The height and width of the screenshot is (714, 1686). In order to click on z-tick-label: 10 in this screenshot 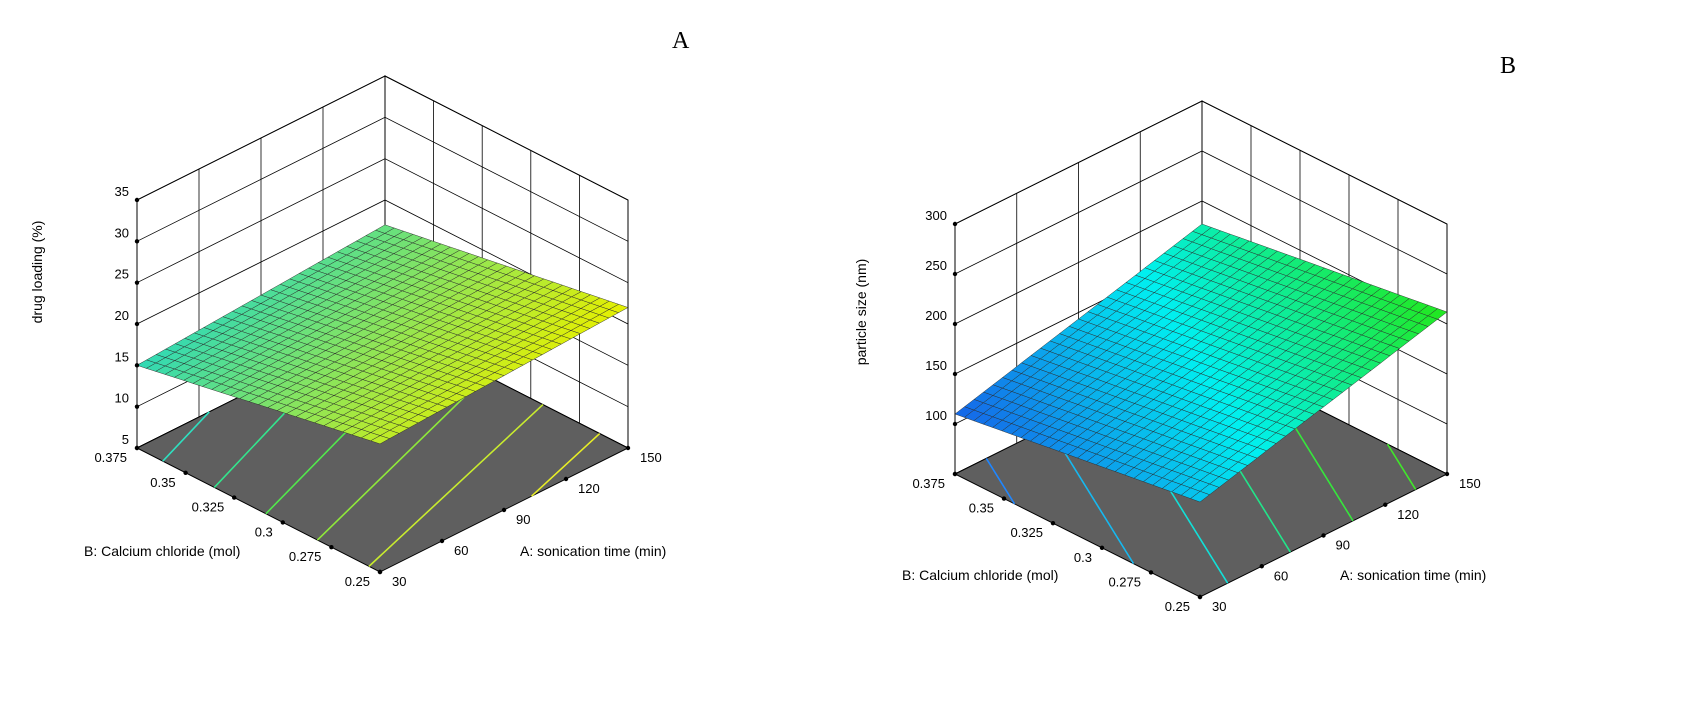, I will do `click(122, 398)`.